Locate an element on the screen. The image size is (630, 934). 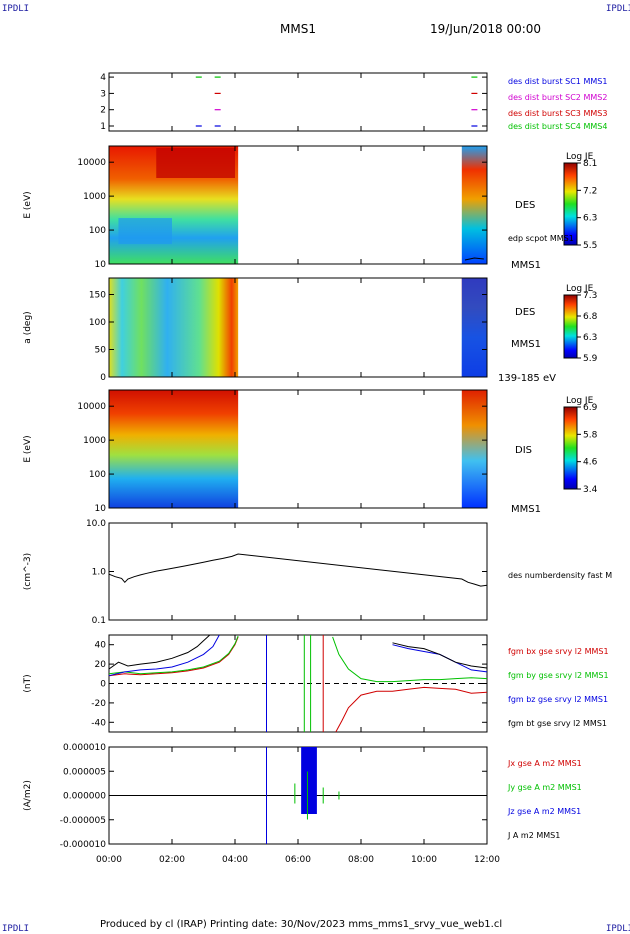
panel-frame-density is located at coordinates (298, 571).